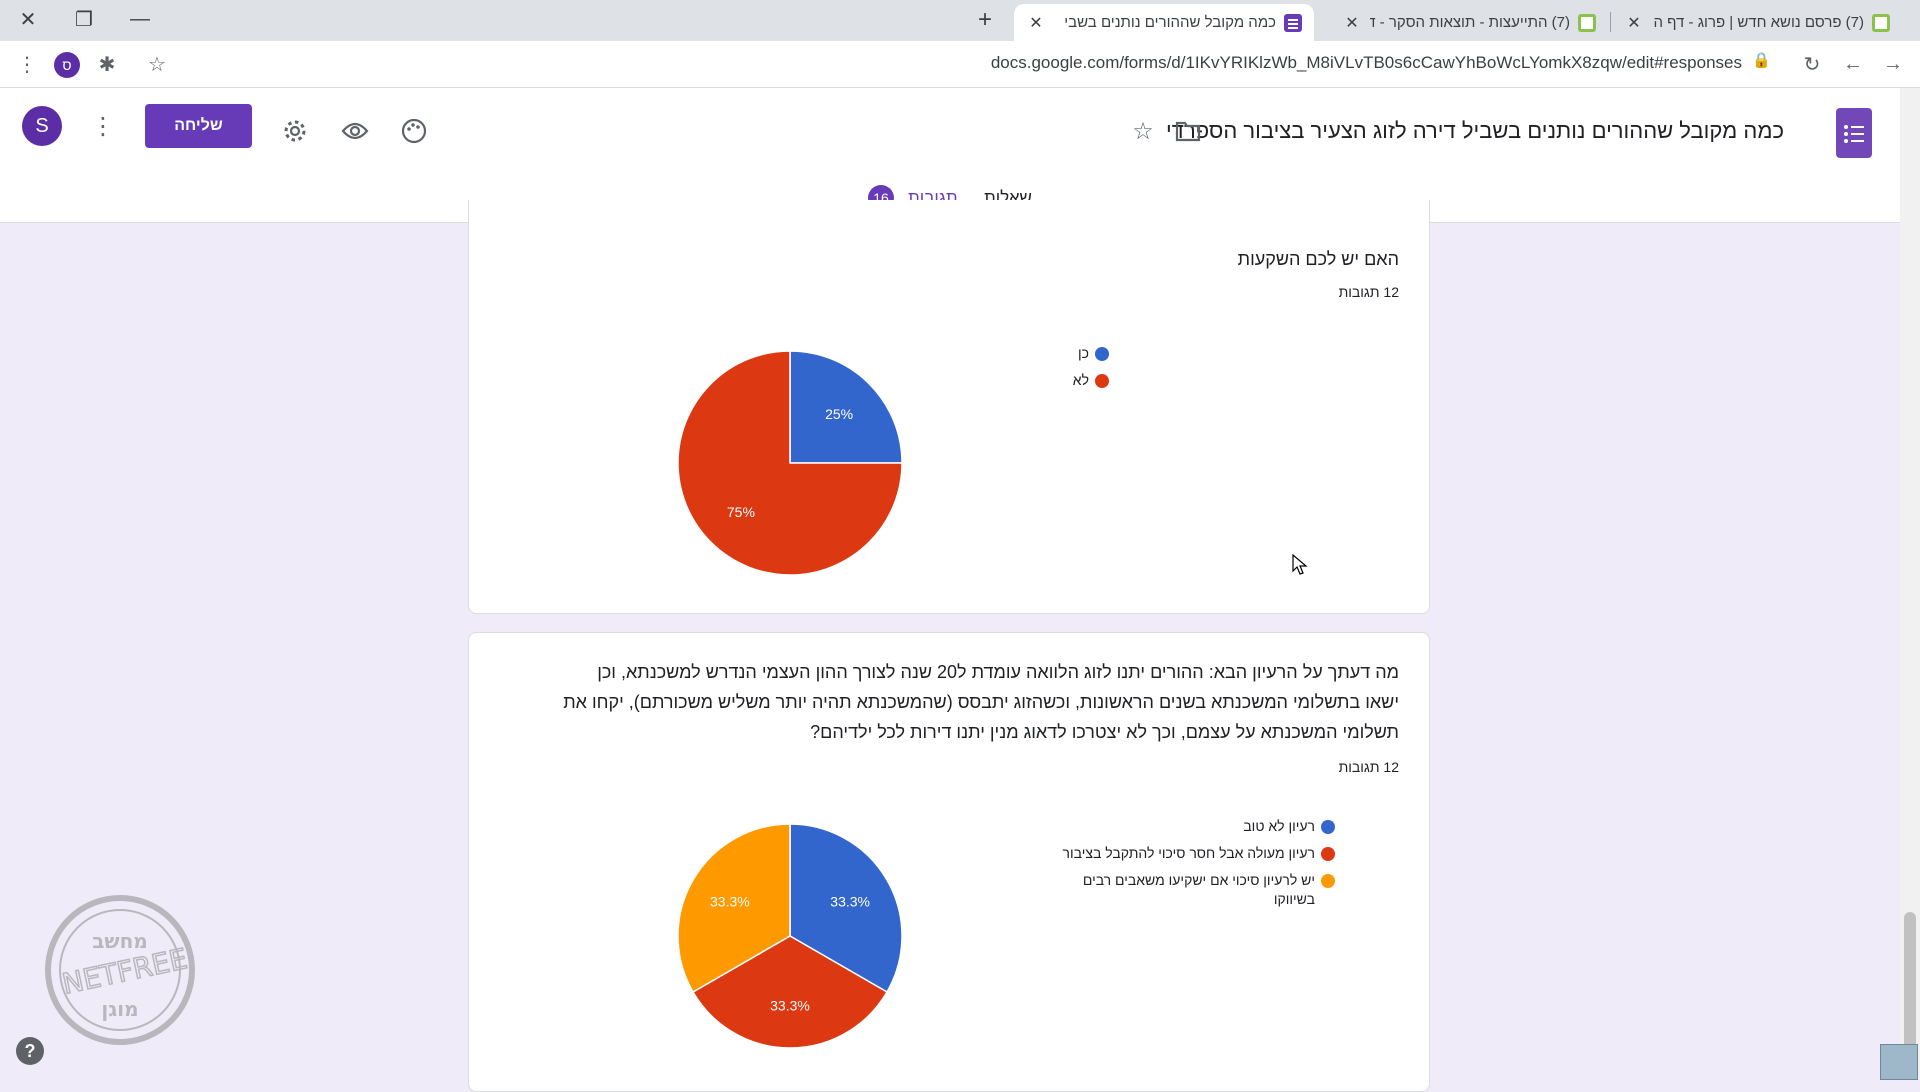  Describe the element at coordinates (157, 64) in the screenshot. I see `bookmark-star-icon: ☆` at that location.